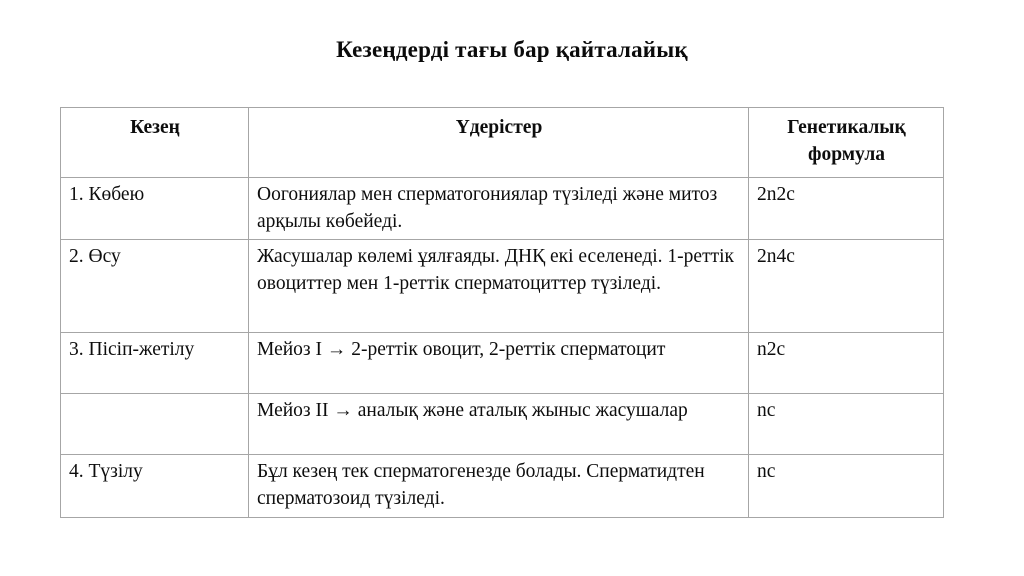 The width and height of the screenshot is (1024, 576). What do you see at coordinates (498, 142) in the screenshot?
I see `column-header-processes: Үдерістер` at bounding box center [498, 142].